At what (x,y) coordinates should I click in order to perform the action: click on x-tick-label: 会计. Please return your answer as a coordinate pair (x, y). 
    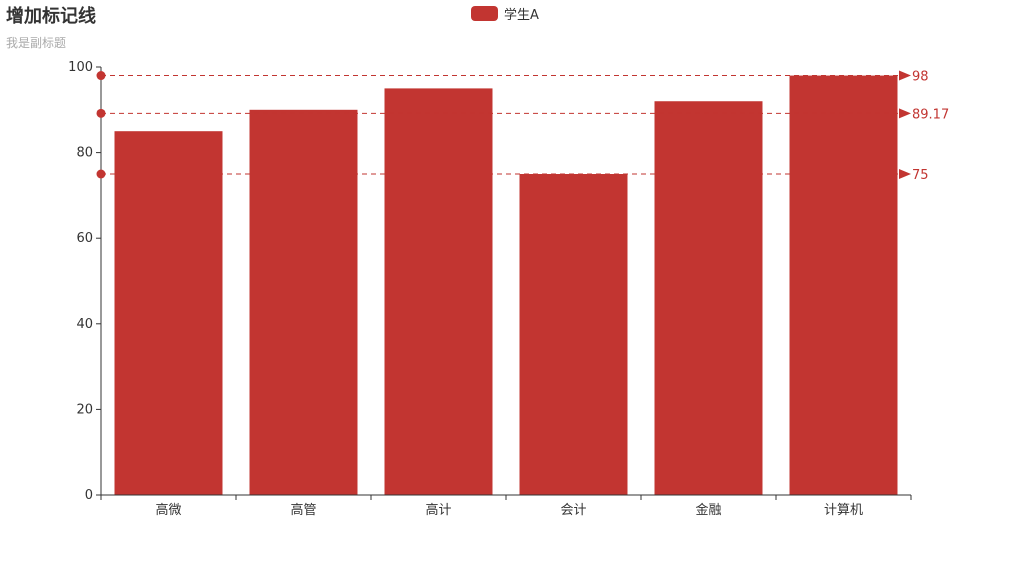
    Looking at the image, I should click on (573, 510).